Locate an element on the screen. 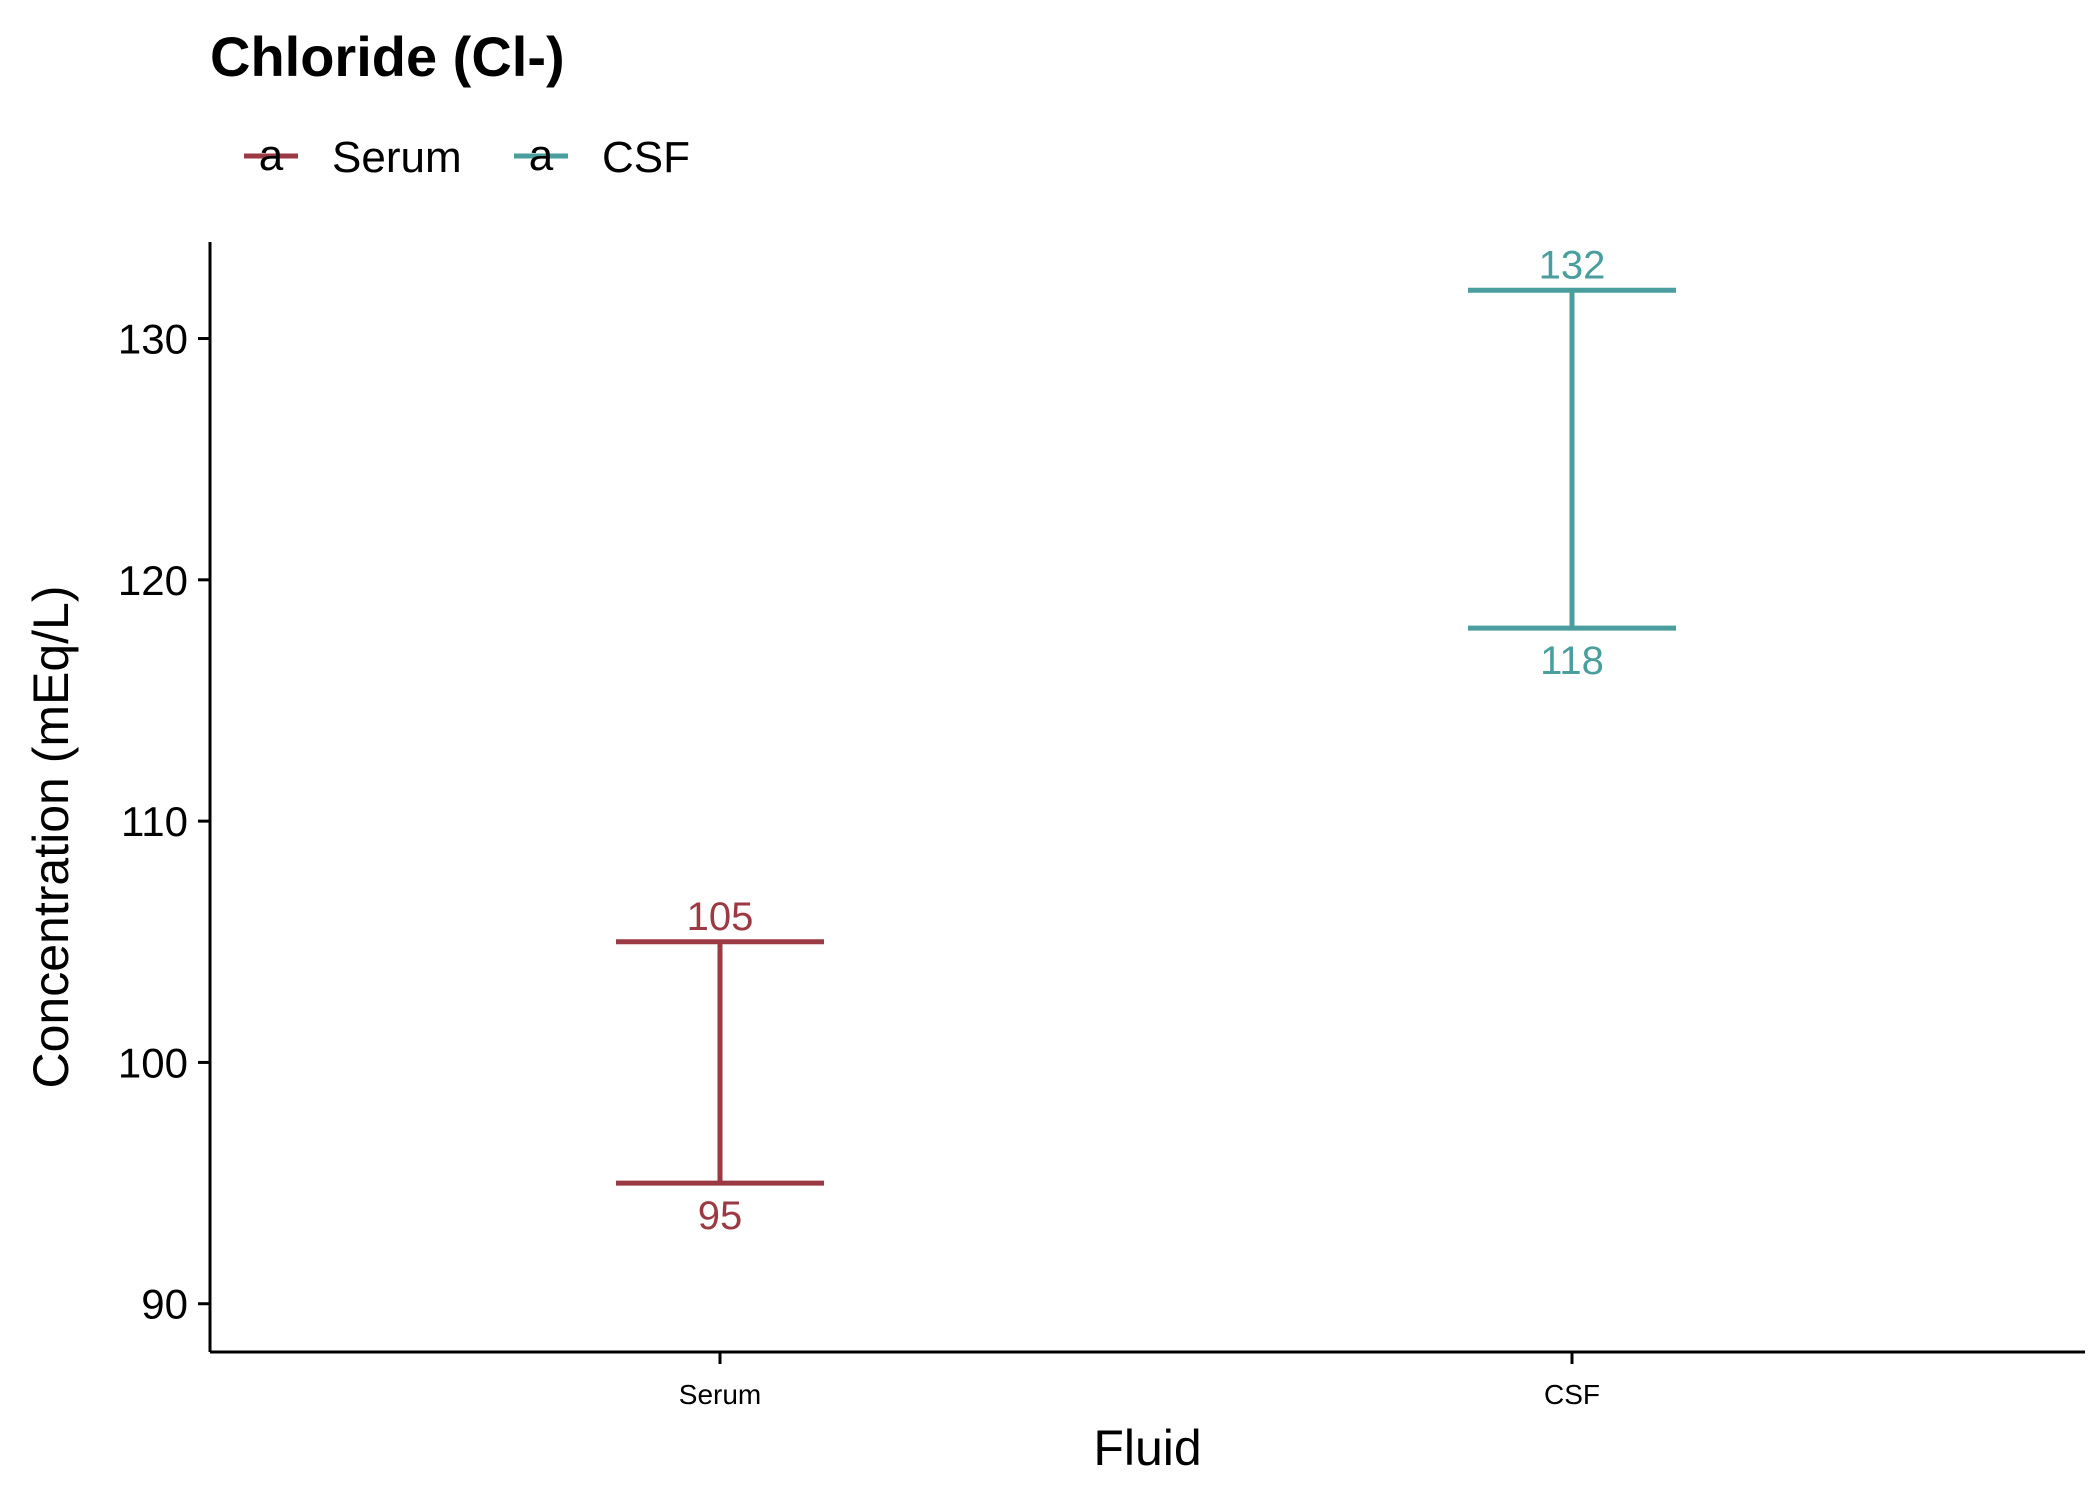 This screenshot has height=1500, width=2100. y-tick-label: 130 is located at coordinates (153, 339).